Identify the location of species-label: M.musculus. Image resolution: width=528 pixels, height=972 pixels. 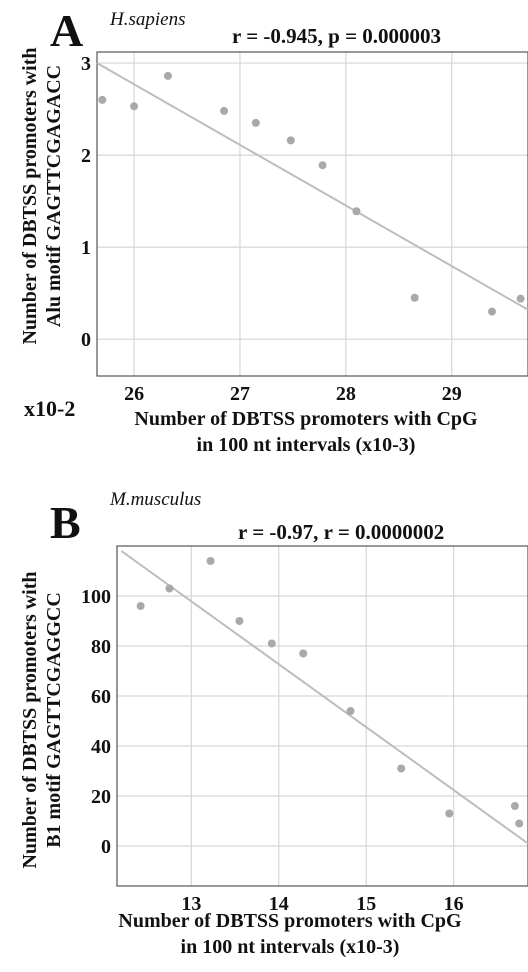
(156, 499).